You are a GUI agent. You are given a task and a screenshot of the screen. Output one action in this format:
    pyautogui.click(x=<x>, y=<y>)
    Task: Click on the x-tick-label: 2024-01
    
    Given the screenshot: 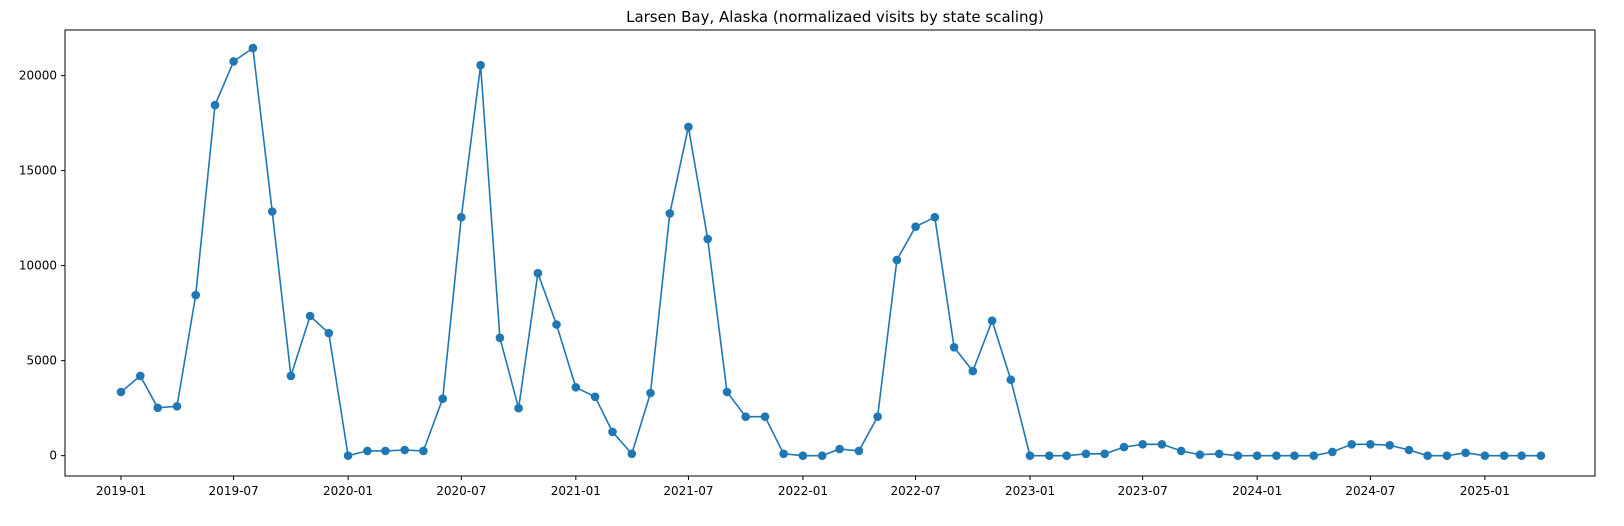 What is the action you would take?
    pyautogui.click(x=1257, y=491)
    